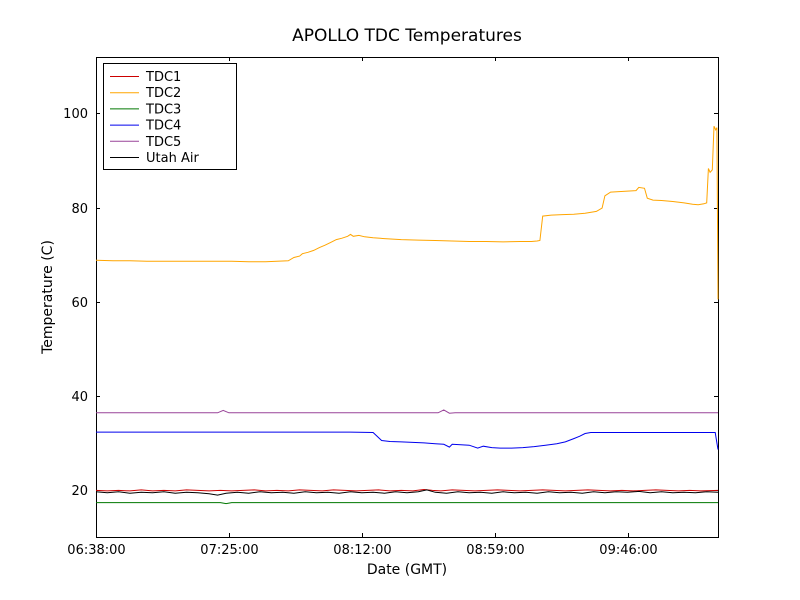 This screenshot has width=800, height=600. Describe the element at coordinates (75, 114) in the screenshot. I see `y-tick-label: 100` at that location.